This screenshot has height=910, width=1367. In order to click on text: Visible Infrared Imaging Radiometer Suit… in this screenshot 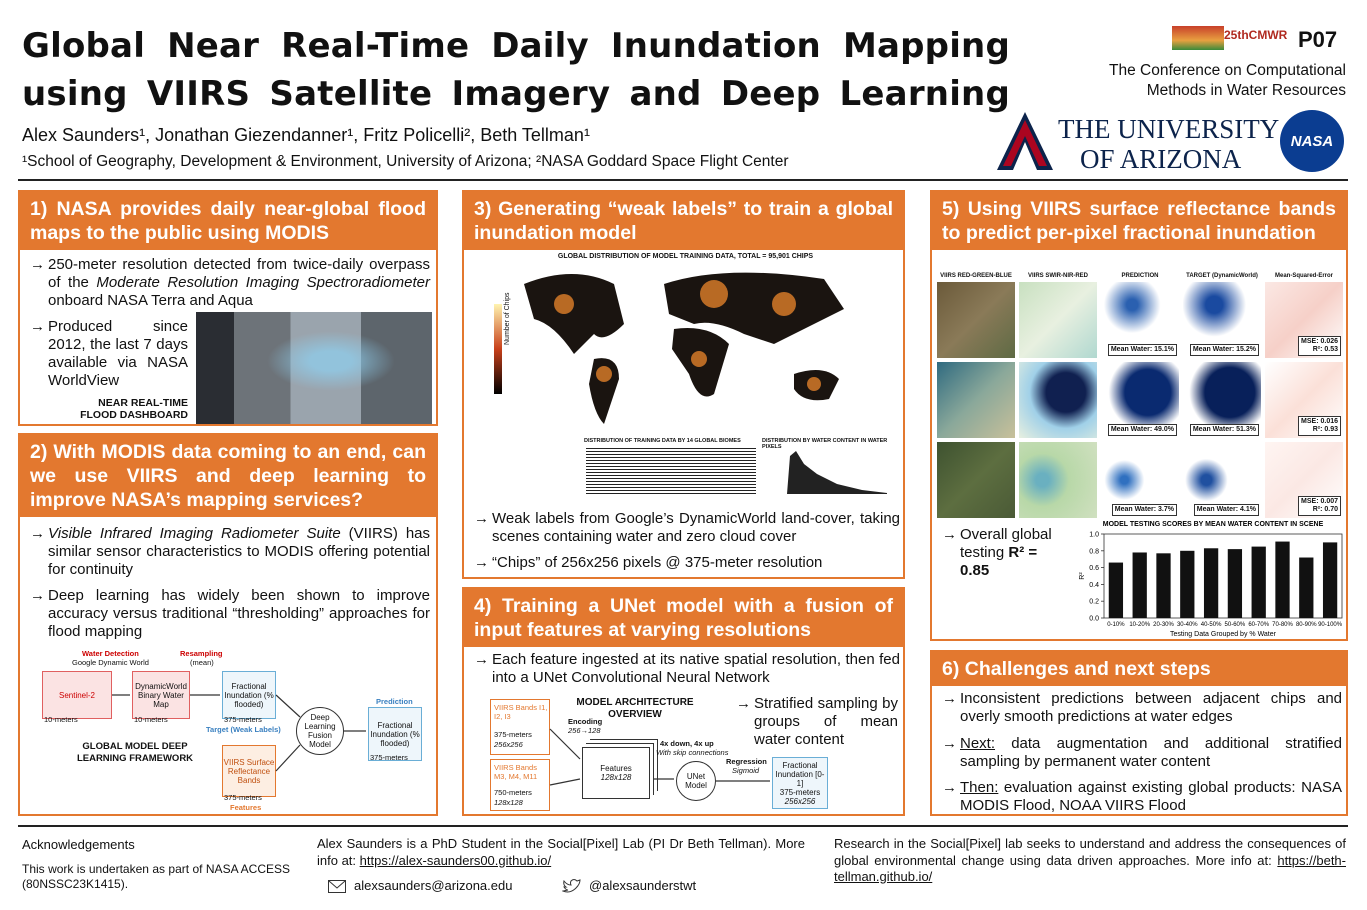, I will do `click(194, 533)`.